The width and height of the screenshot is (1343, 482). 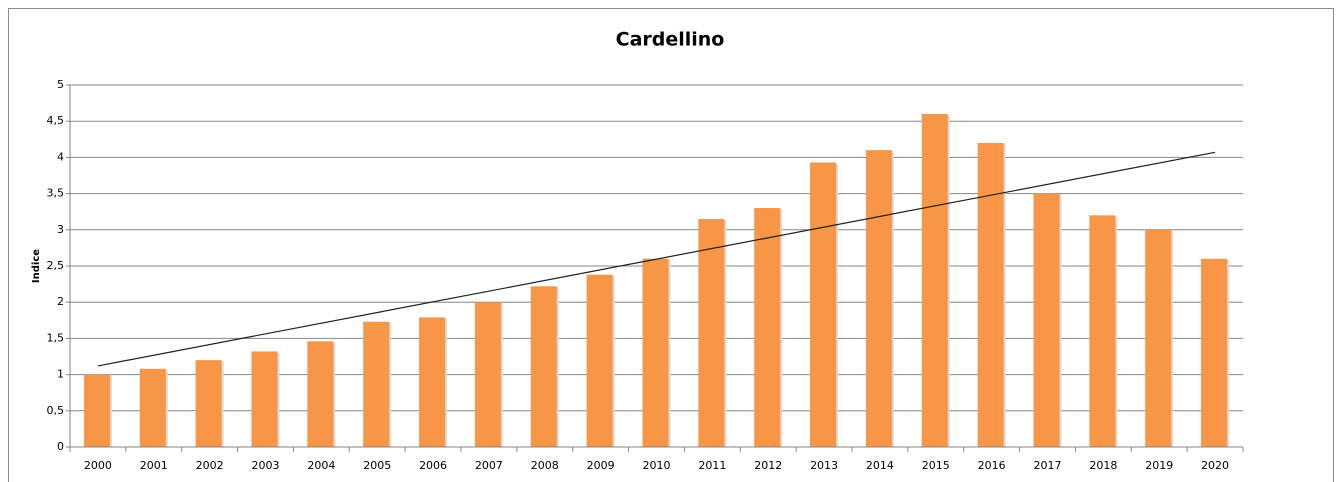 I want to click on y-tick-label: 1,5, so click(x=56, y=337).